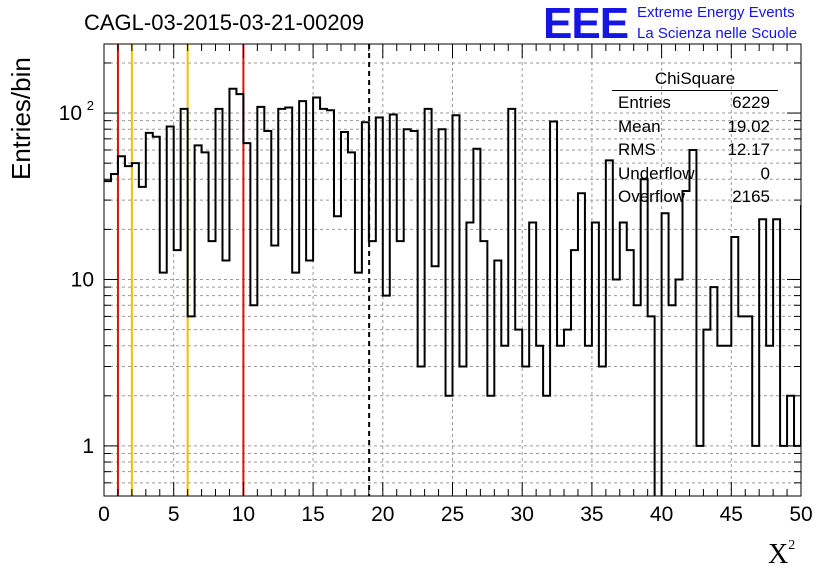 The height and width of the screenshot is (572, 836). What do you see at coordinates (243, 514) in the screenshot?
I see `x-tick-label: 10` at bounding box center [243, 514].